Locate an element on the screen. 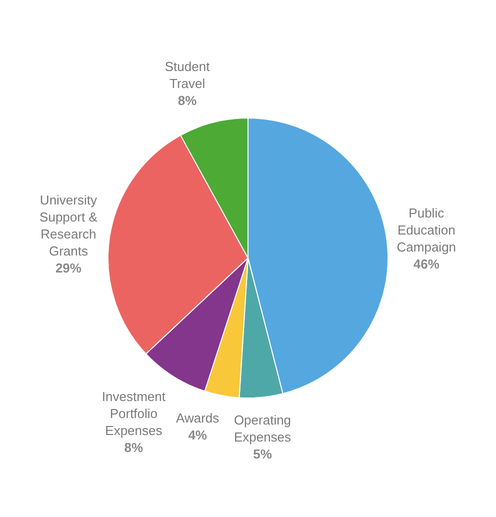  slice-label: Operating Expenses is located at coordinates (263, 428).